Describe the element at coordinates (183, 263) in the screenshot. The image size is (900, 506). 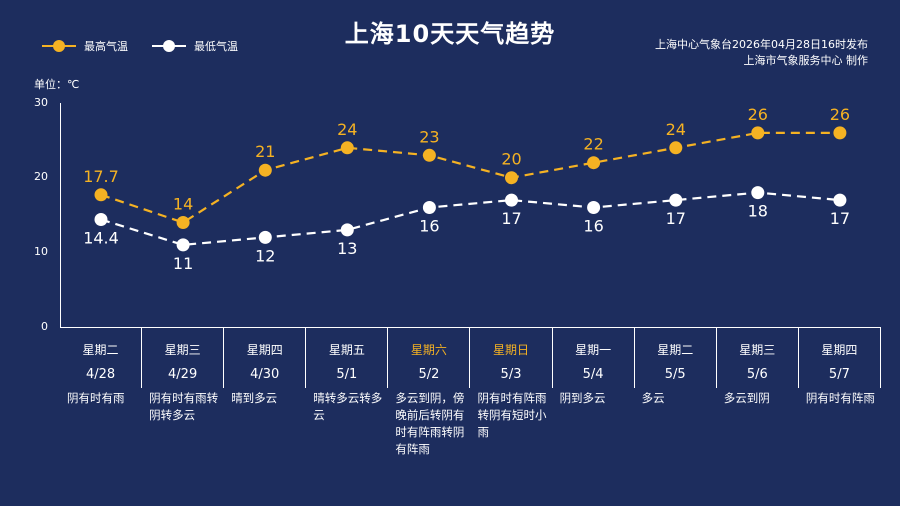
I see `data-label: 11` at that location.